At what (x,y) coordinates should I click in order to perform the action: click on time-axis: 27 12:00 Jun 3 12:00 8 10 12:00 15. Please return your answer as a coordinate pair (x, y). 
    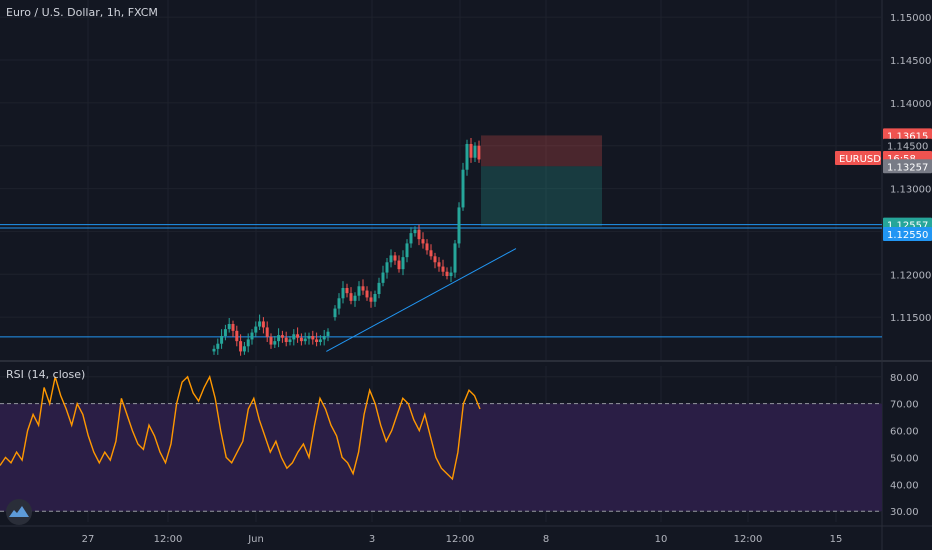
    Looking at the image, I should click on (462, 539).